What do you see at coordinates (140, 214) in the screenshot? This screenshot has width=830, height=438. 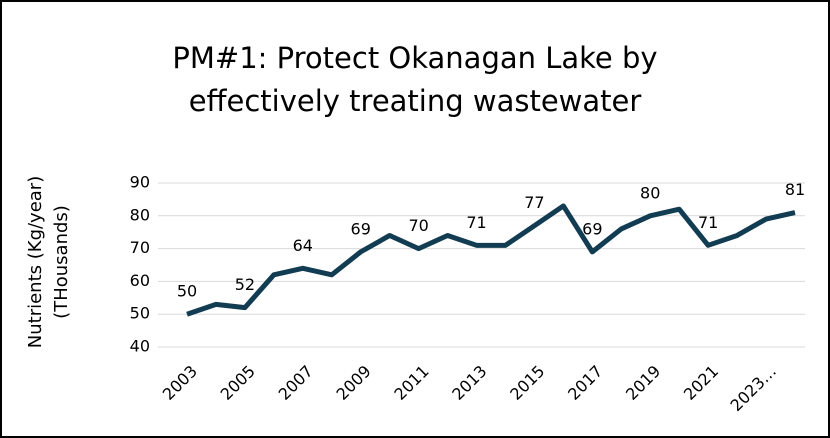 I see `y-tick-label: 80` at bounding box center [140, 214].